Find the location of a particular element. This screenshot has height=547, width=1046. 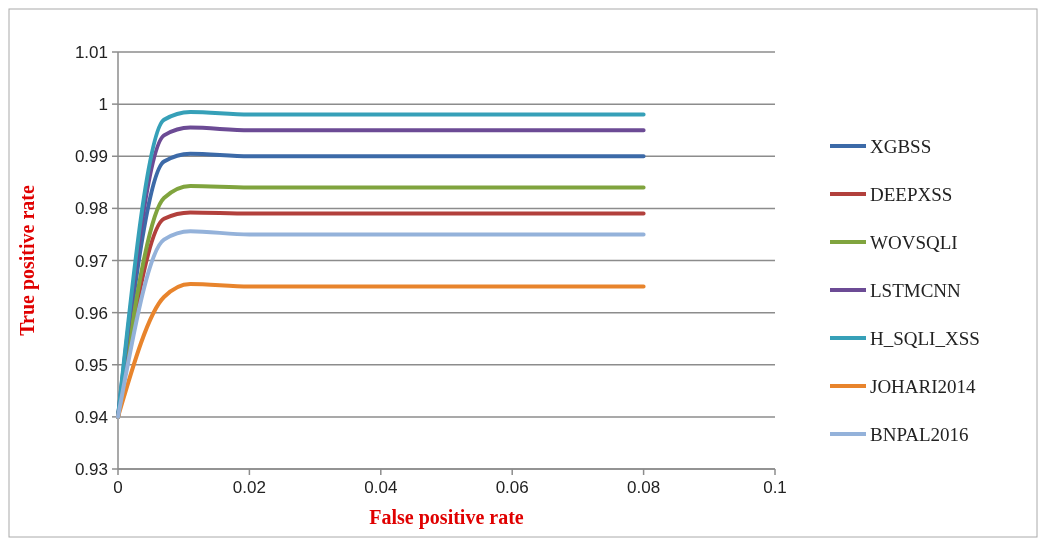

legend-label: LSTMCNN is located at coordinates (916, 290).